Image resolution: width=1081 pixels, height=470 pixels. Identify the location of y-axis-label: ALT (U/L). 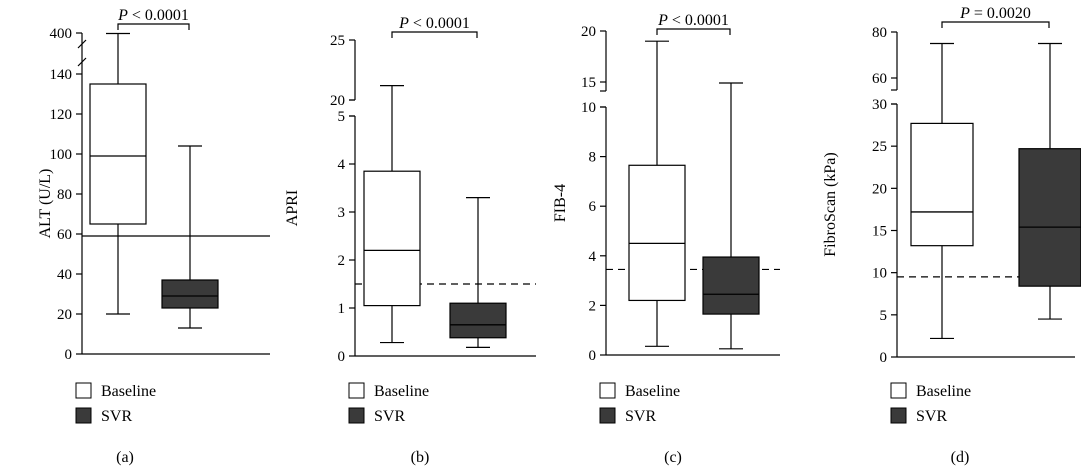
(45, 204).